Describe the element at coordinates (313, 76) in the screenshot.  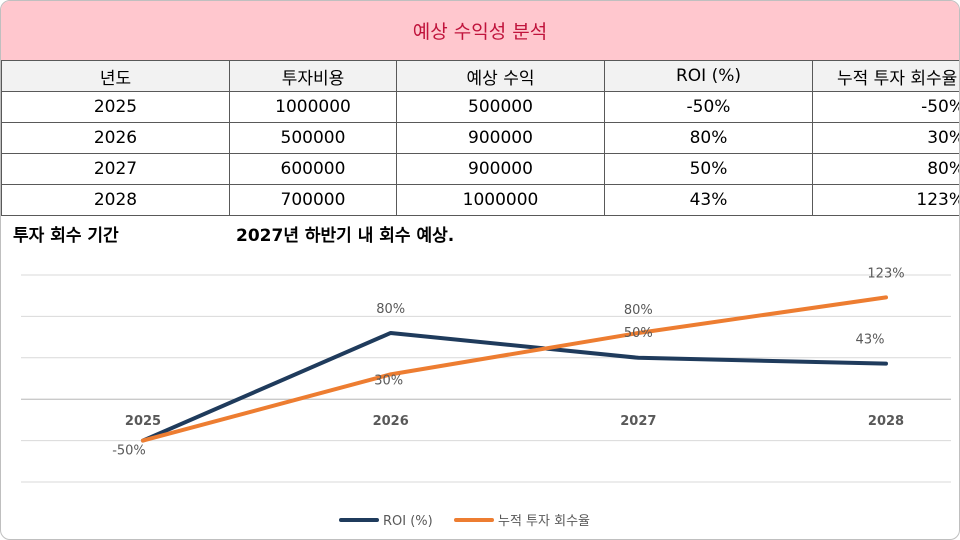
I see `column-header: 투자비용` at that location.